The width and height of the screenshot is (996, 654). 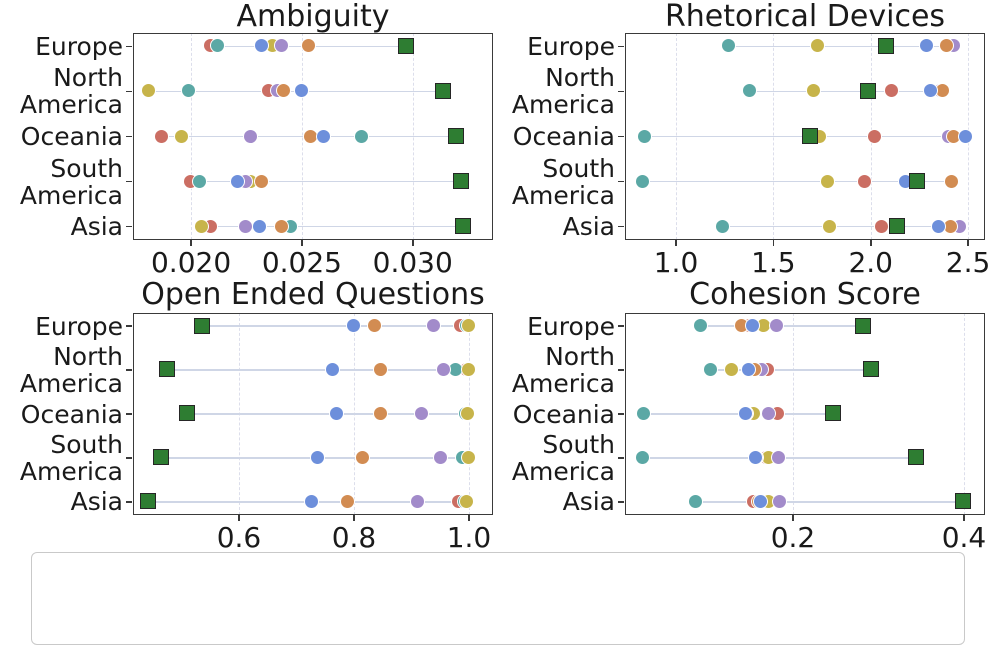 I want to click on x-tick-label: 0.4, so click(x=964, y=537).